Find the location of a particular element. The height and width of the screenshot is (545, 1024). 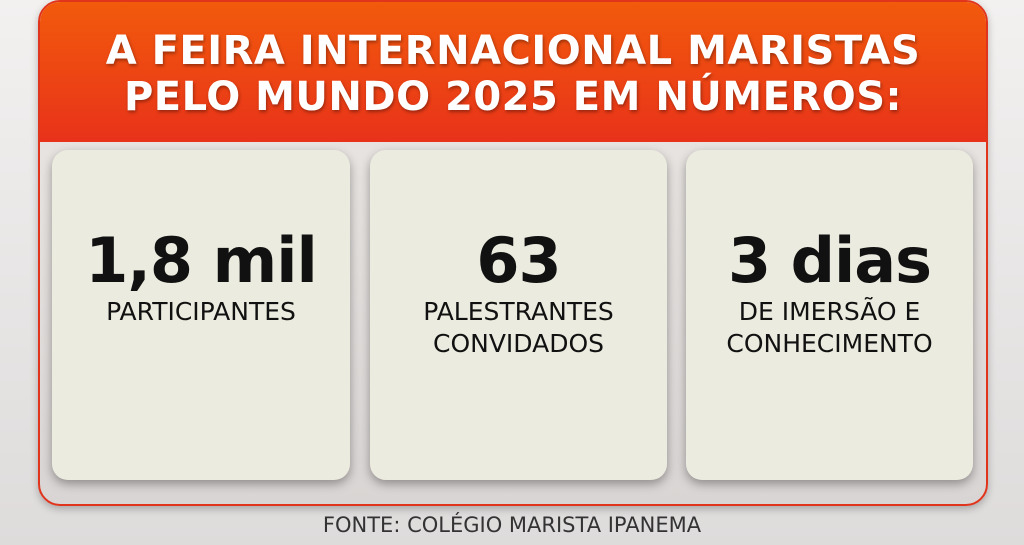

title-line: A FEIRA INTERNACIONAL MARISTAS is located at coordinates (513, 51).